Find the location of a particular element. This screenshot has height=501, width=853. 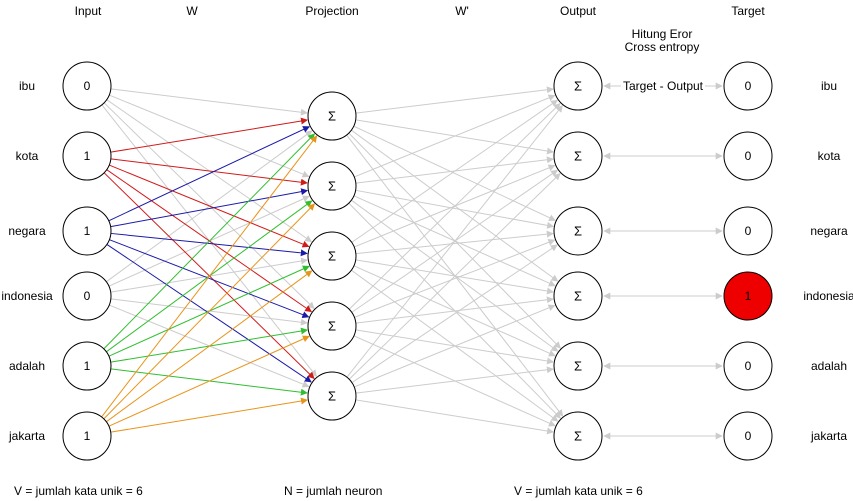

edge-wprime-p4-kota is located at coordinates (454, 276).